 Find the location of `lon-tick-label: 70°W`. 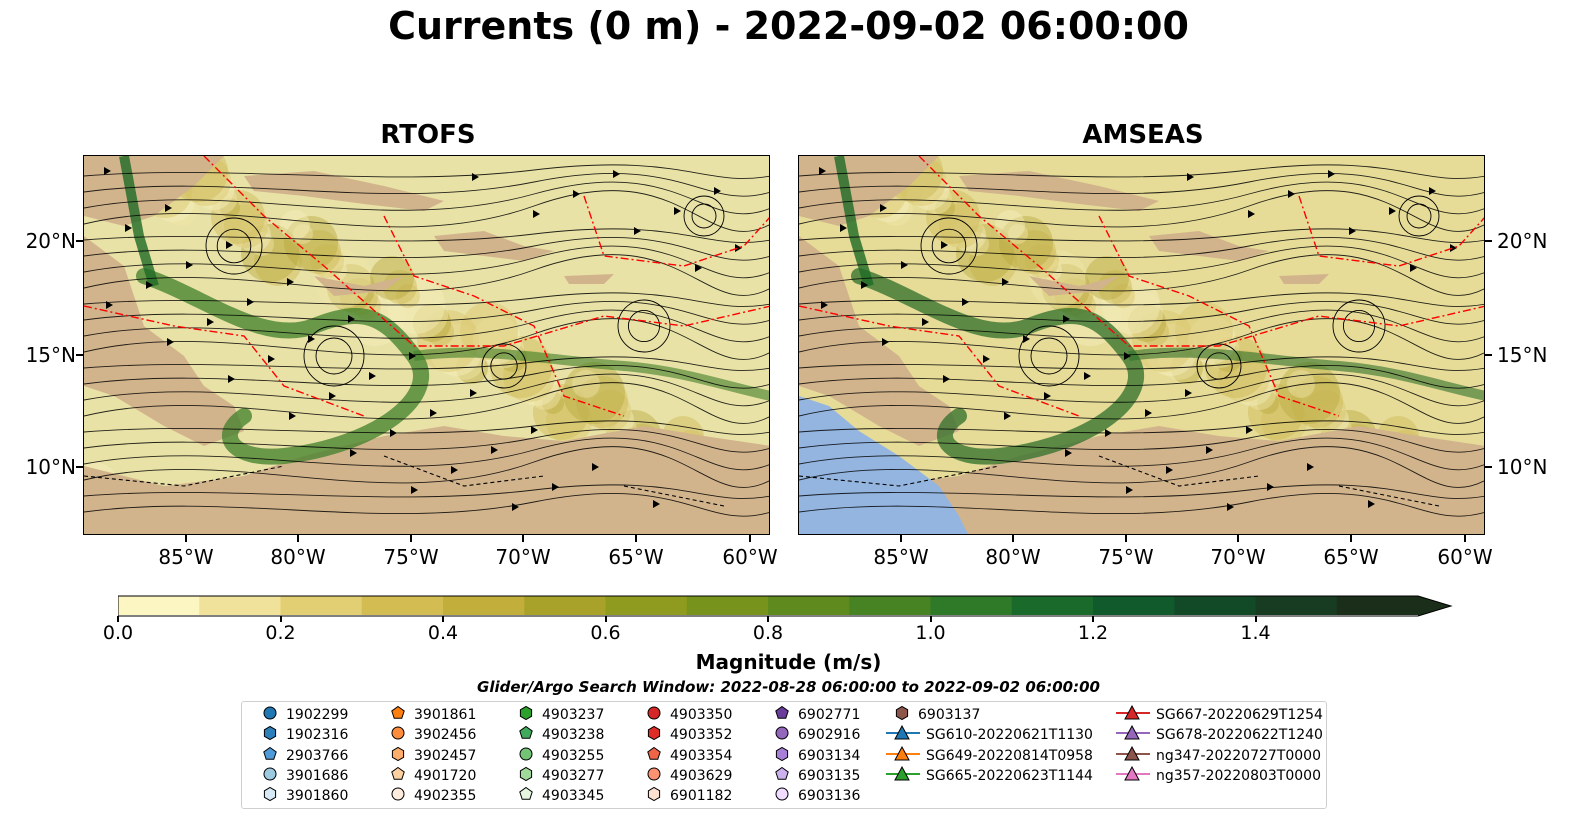

lon-tick-label: 70°W is located at coordinates (523, 557).